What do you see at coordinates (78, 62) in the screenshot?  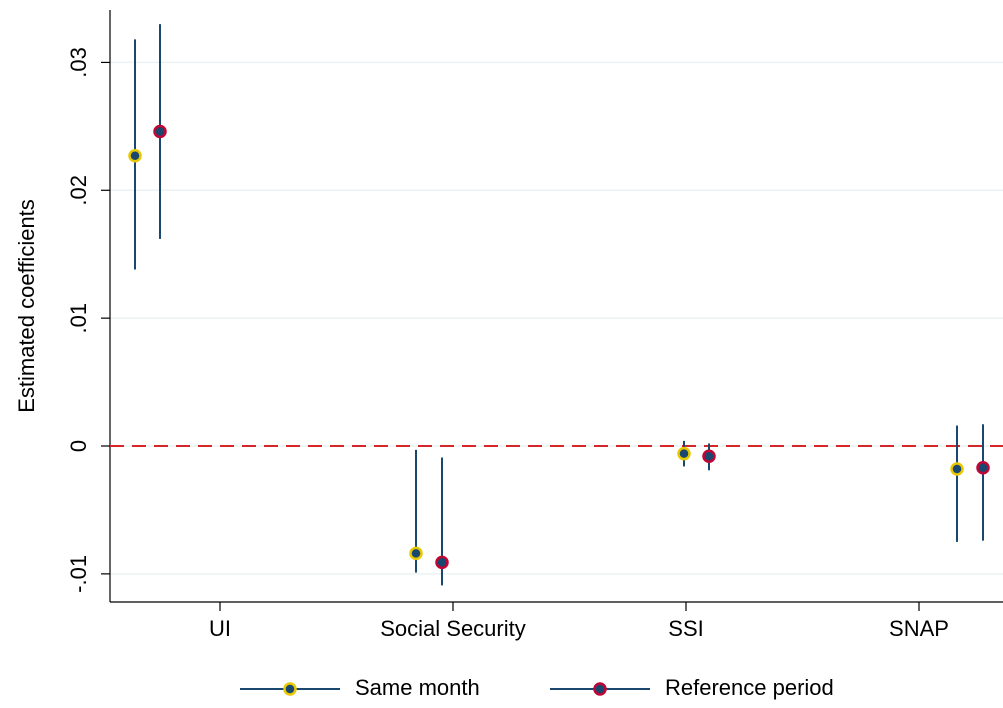 I see `y-tick-label: .03` at bounding box center [78, 62].